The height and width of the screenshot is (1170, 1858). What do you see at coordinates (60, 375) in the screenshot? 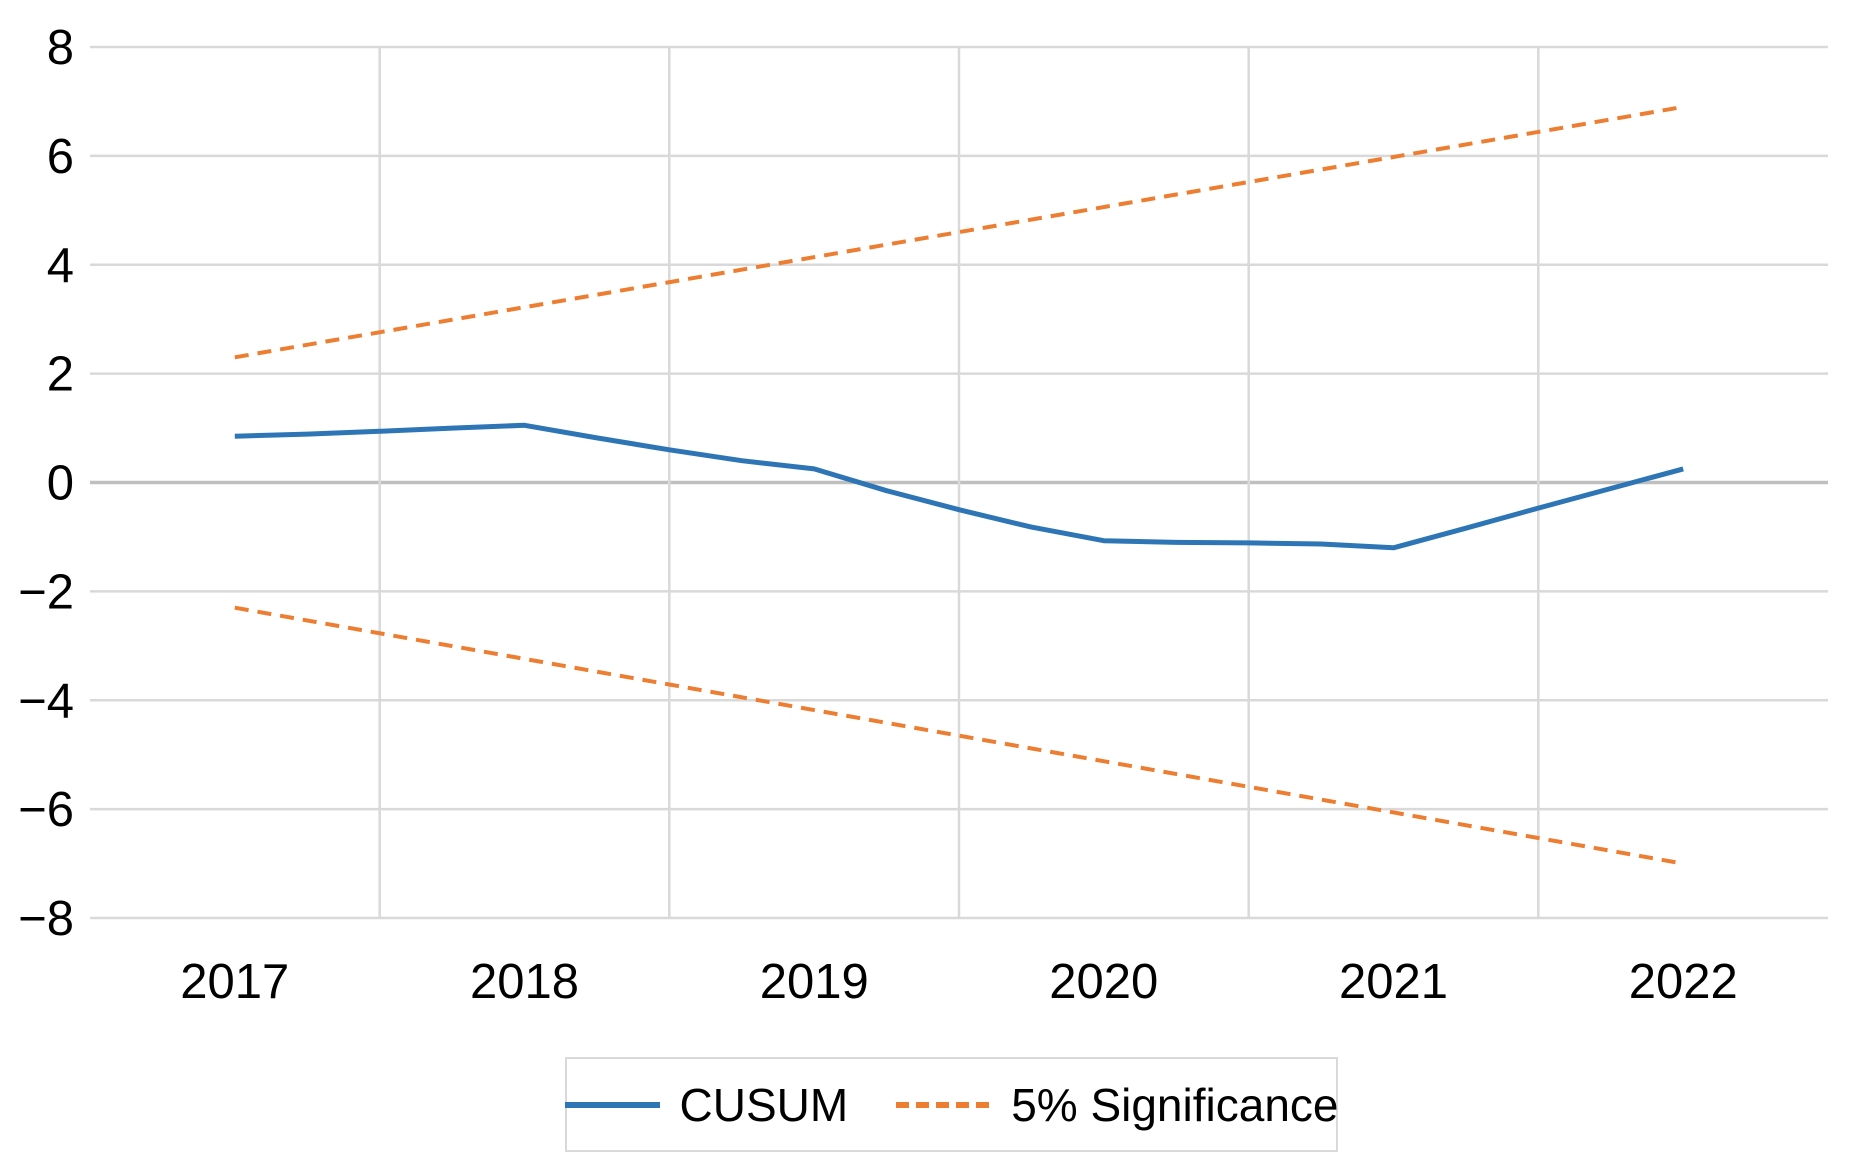
I see `y-axis-tick-label: 2` at bounding box center [60, 375].